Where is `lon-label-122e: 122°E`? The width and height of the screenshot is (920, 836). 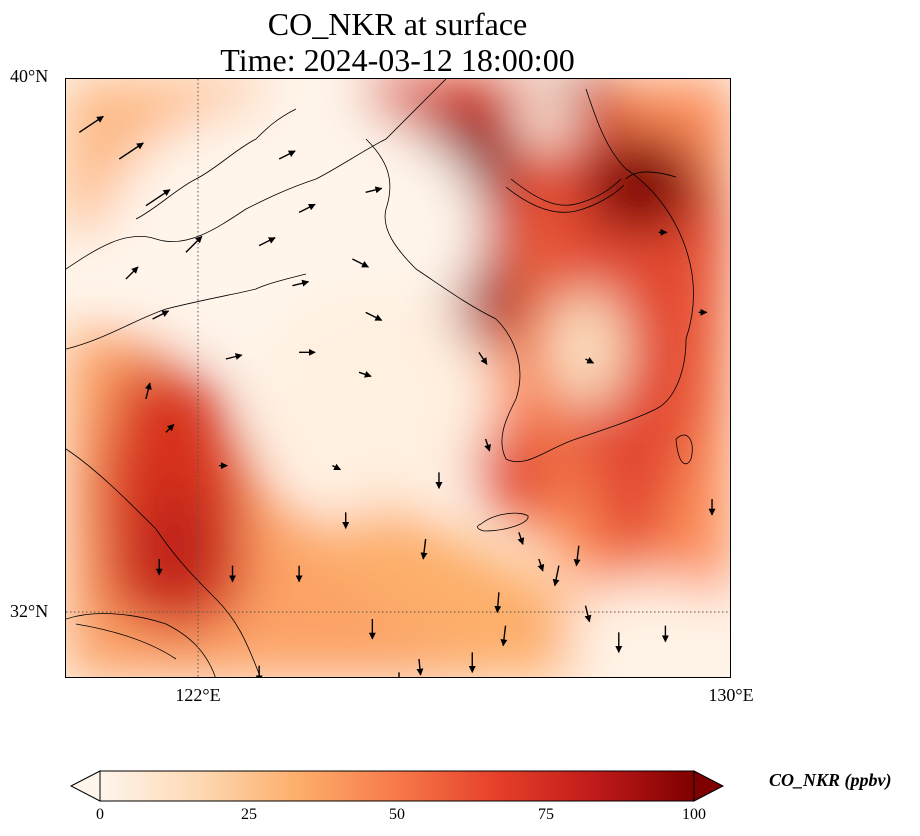 lon-label-122e: 122°E is located at coordinates (198, 695).